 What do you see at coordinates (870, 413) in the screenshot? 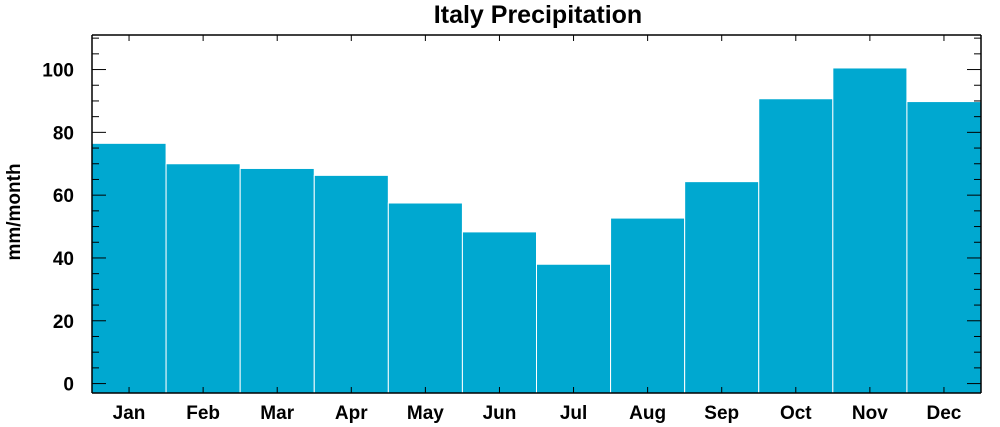
I see `x-tick-label-nov: Nov` at bounding box center [870, 413].